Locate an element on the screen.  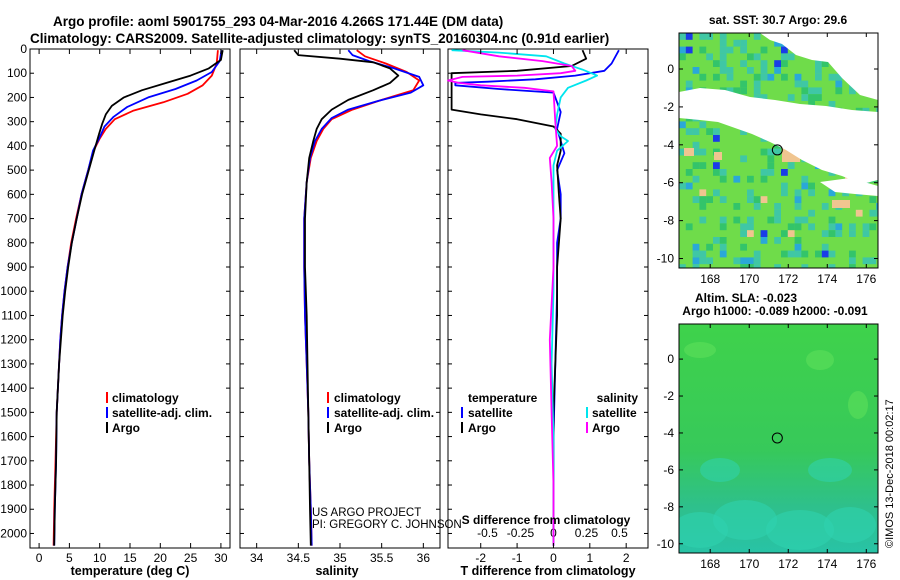
x-tick-label: -1 is located at coordinates (517, 558).